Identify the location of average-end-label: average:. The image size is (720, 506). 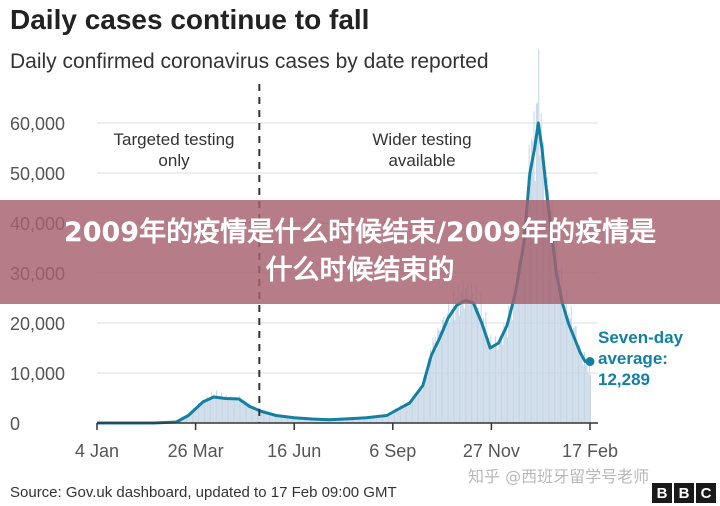
(633, 358).